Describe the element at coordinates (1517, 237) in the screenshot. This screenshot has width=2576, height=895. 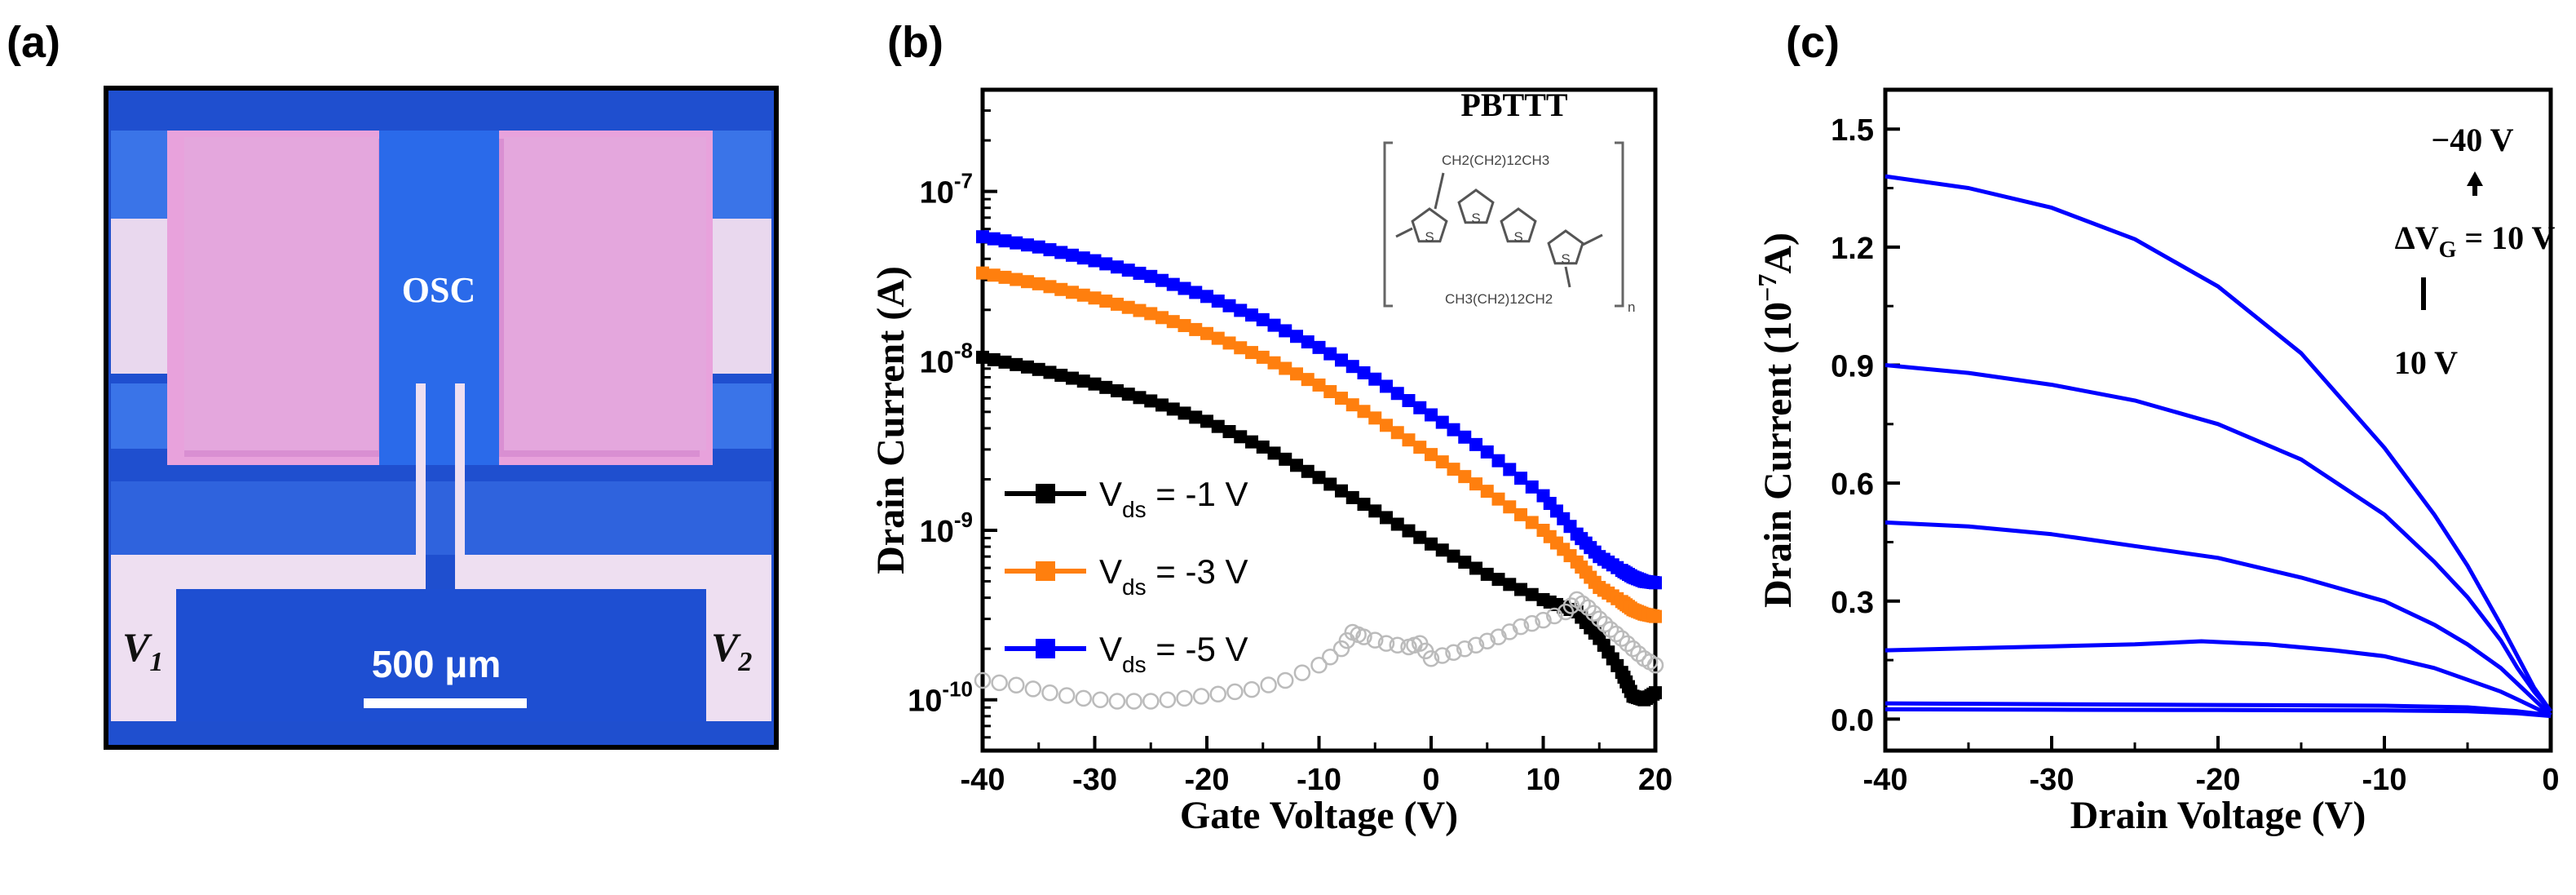
I see `sulfur-atom: S` at that location.